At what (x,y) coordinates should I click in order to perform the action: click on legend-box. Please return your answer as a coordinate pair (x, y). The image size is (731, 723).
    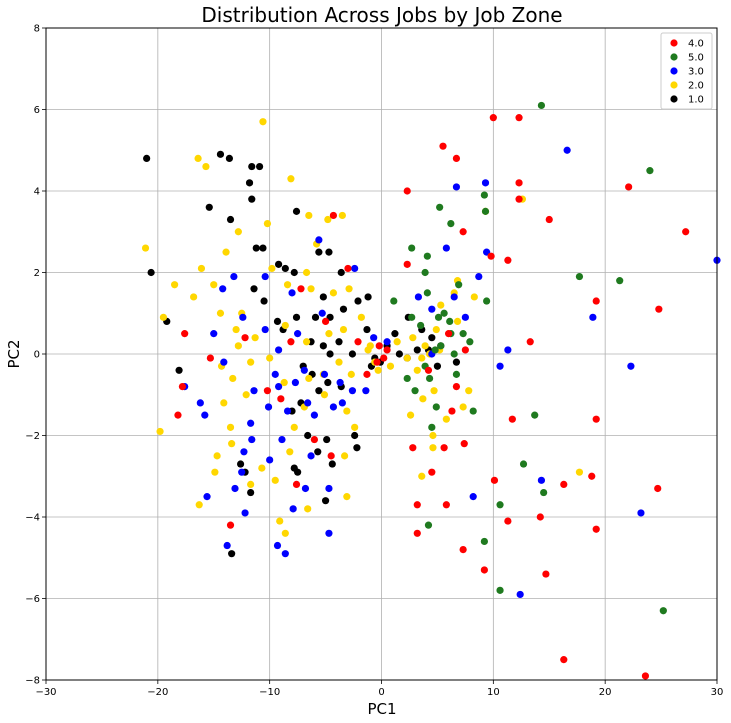
    Looking at the image, I should click on (686, 71).